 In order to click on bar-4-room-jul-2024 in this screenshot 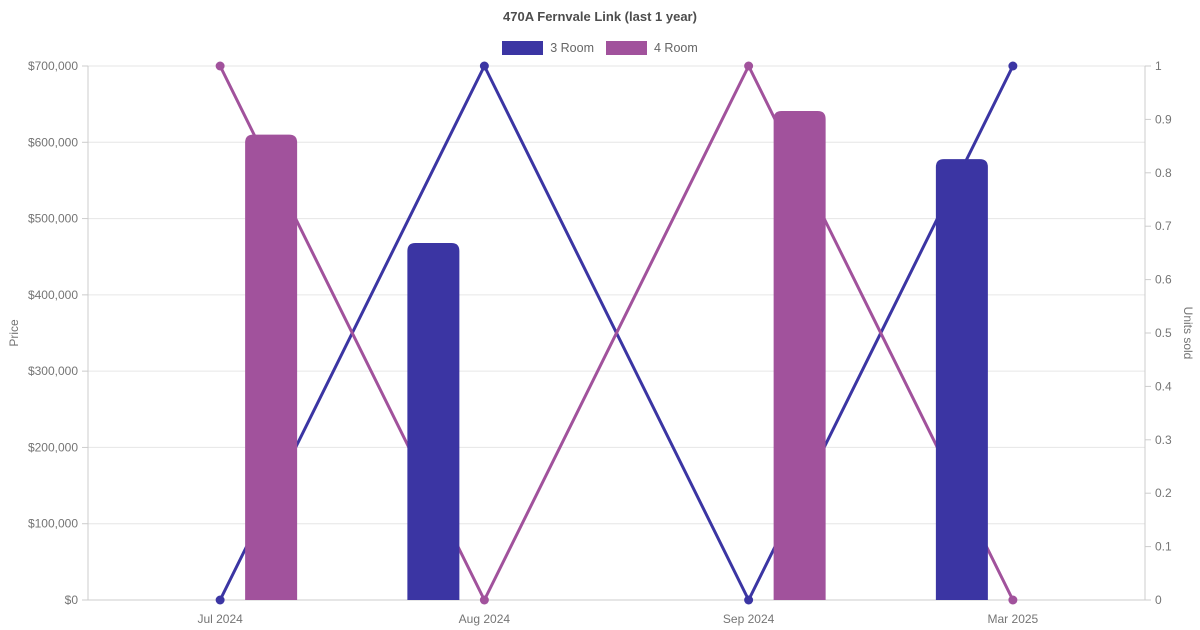, I will do `click(271, 367)`.